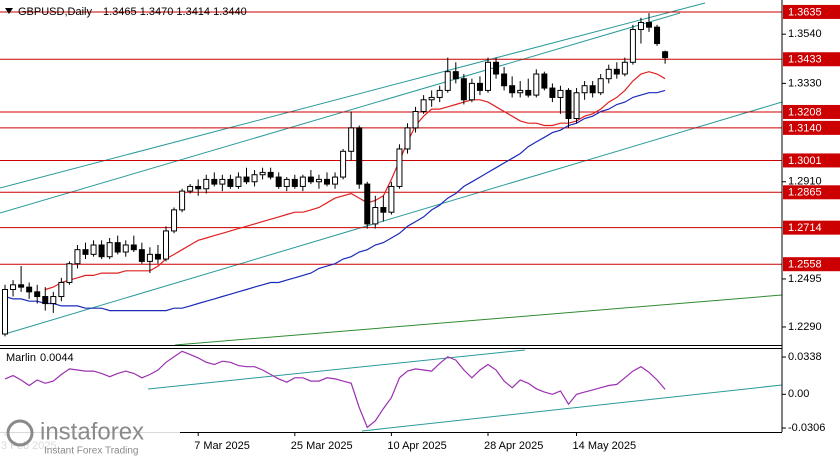  I want to click on x-tick-label: 10 Apr 2025, so click(416, 446).